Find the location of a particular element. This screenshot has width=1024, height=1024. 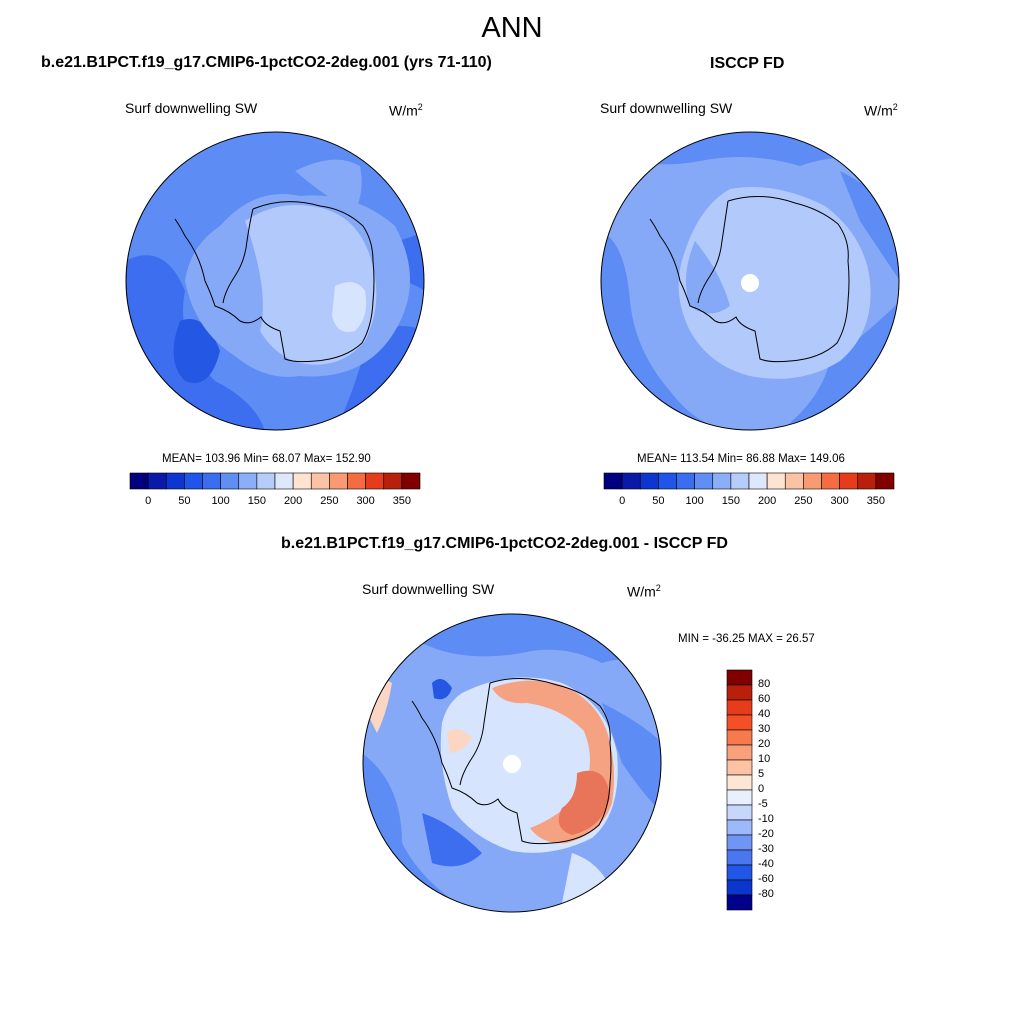

model-units: W/m2 is located at coordinates (406, 110).